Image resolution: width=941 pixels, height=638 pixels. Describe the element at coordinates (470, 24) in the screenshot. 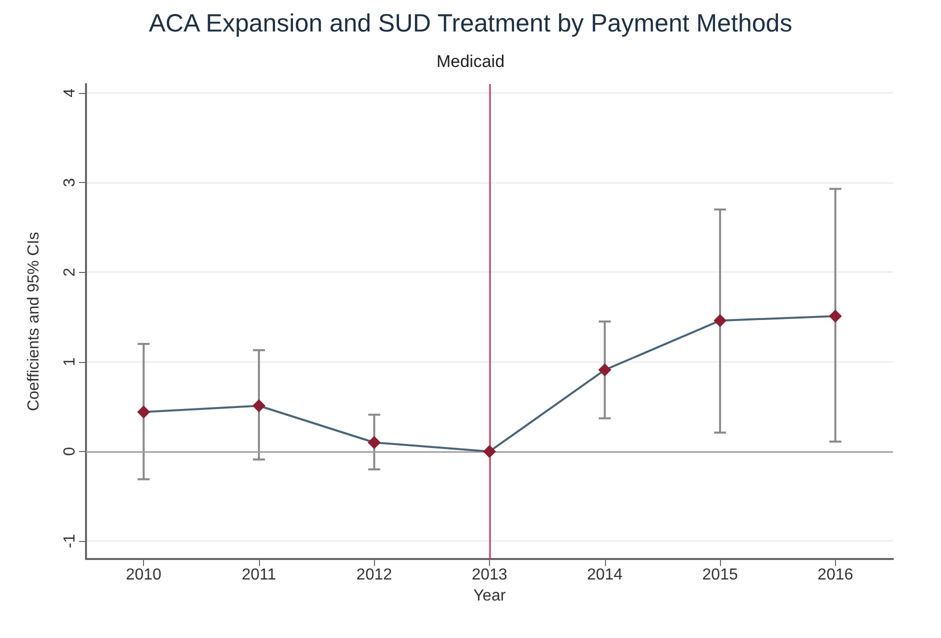

I see `chart-title: ACA Expansion and SUD Treatment by Payment Methods` at that location.